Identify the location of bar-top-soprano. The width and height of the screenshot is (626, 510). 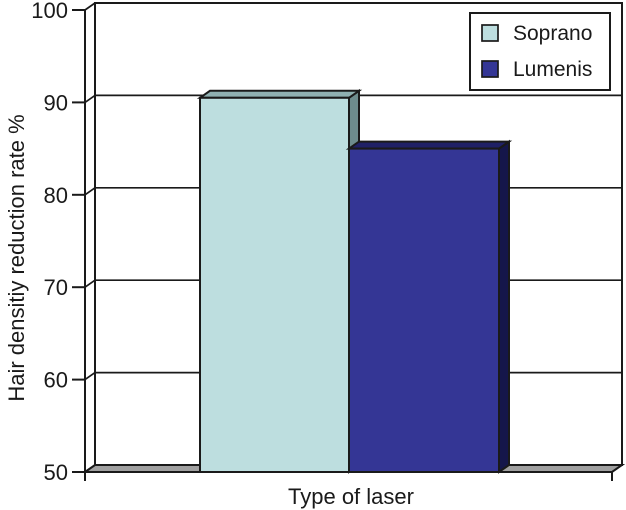
(279, 94).